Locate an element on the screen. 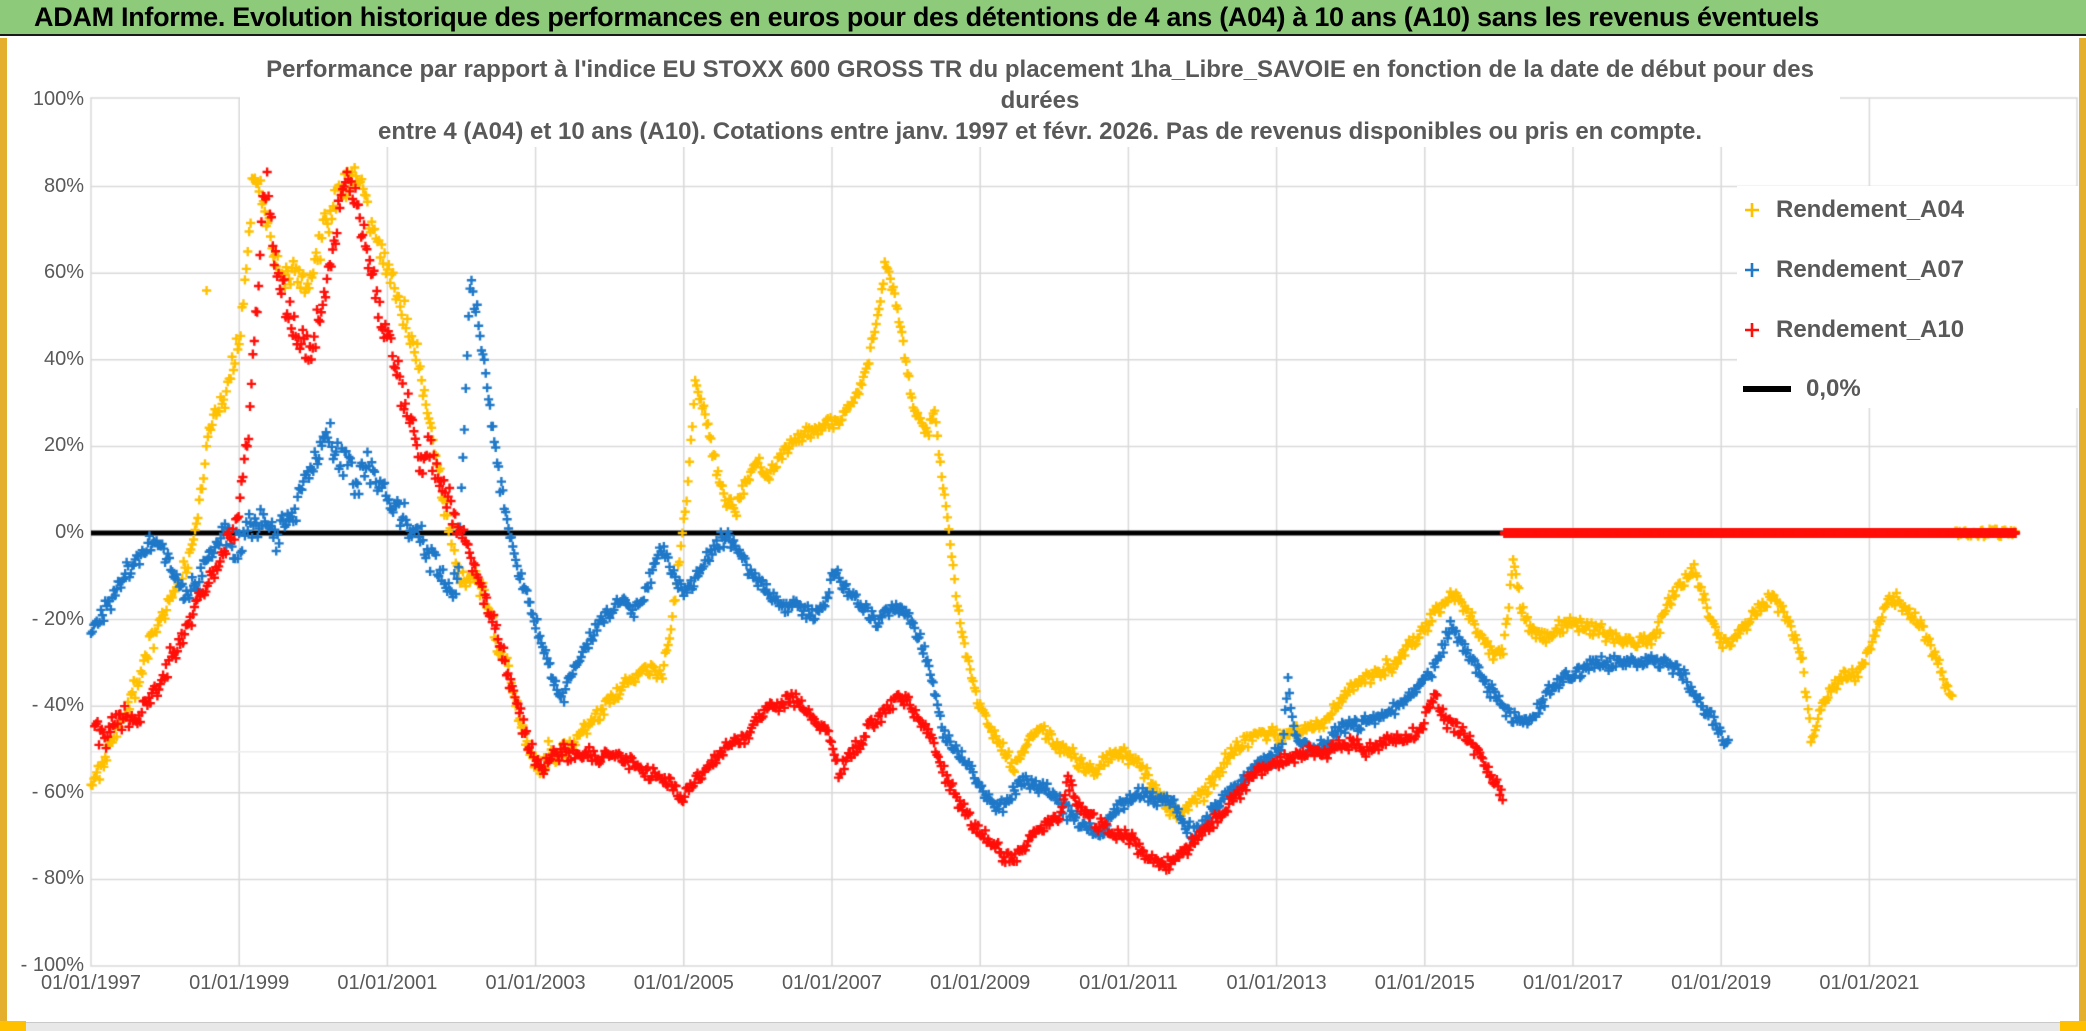 The width and height of the screenshot is (2086, 1031). y-tick-label: - 20% is located at coordinates (57, 618).